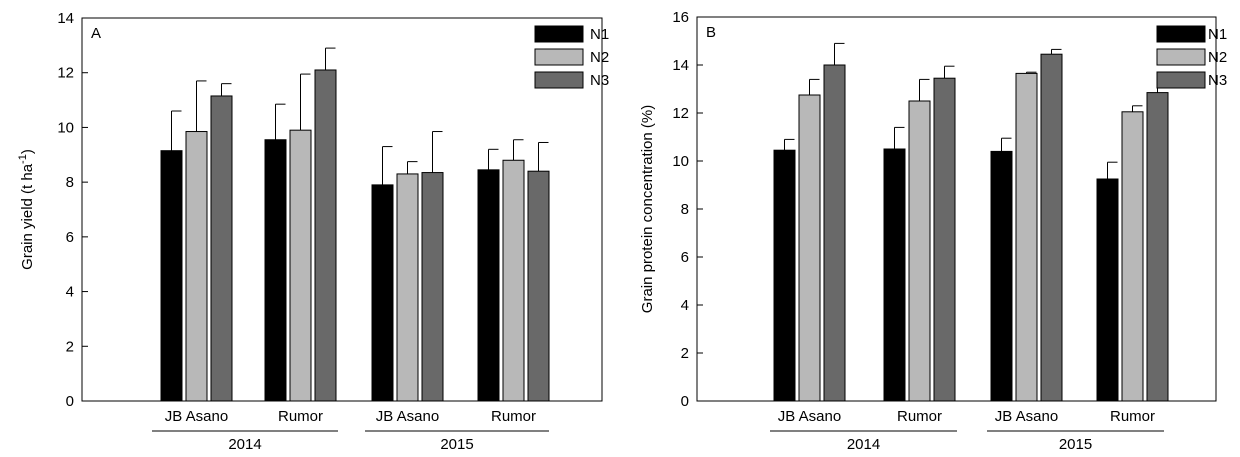  What do you see at coordinates (23, 159) in the screenshot?
I see `y-axis-label-superscript: -1` at bounding box center [23, 159].